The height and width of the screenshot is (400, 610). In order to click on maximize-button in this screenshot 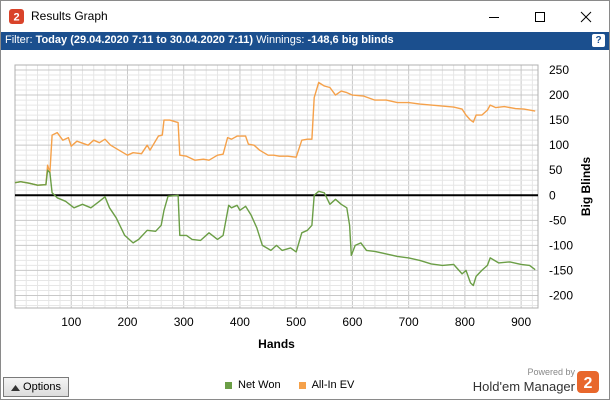, I will do `click(540, 16)`.